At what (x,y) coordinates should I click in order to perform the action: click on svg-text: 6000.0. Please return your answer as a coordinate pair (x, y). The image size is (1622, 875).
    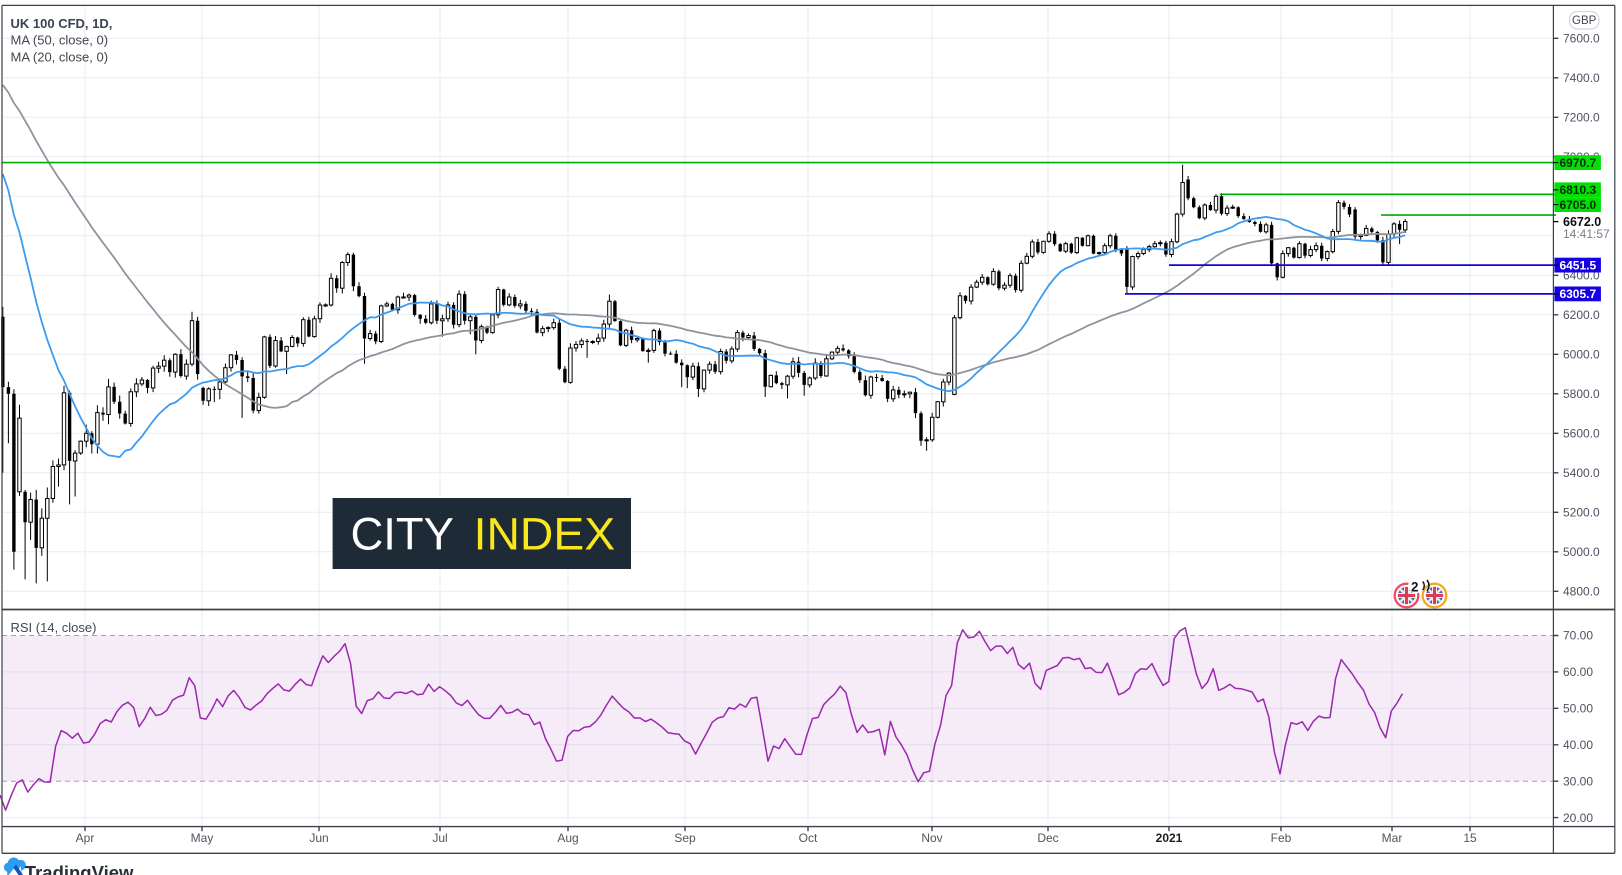
    Looking at the image, I should click on (1581, 355).